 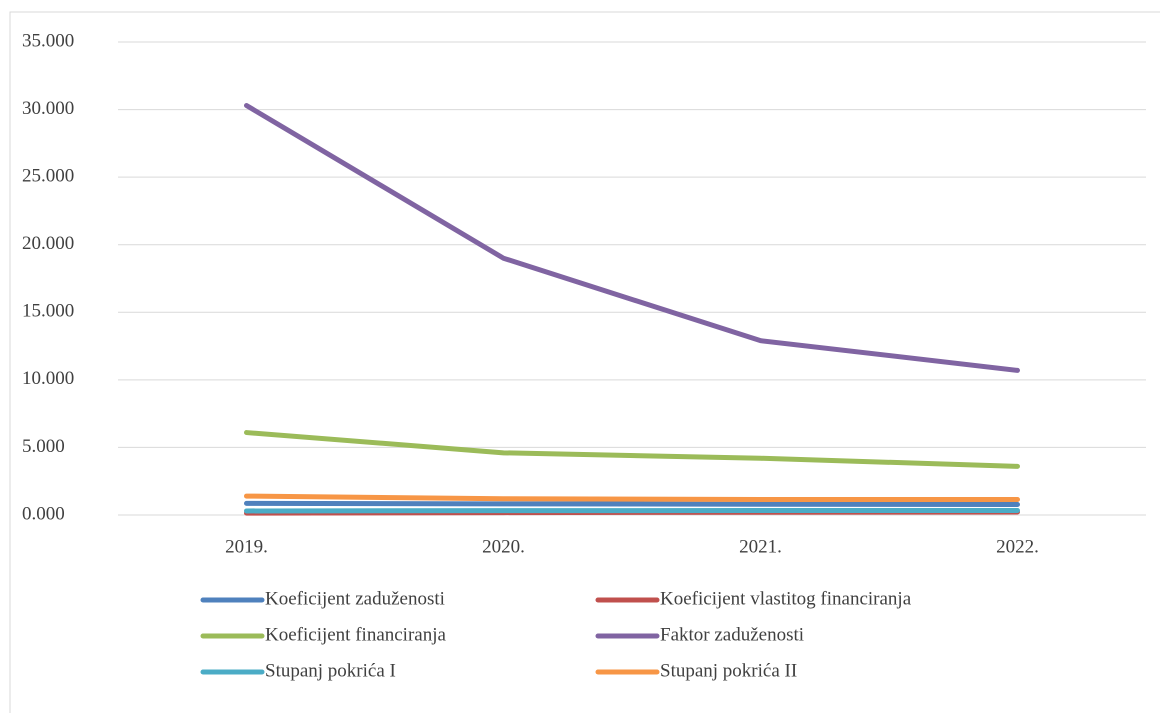 What do you see at coordinates (43, 513) in the screenshot?
I see `y-tick-label: 0.000` at bounding box center [43, 513].